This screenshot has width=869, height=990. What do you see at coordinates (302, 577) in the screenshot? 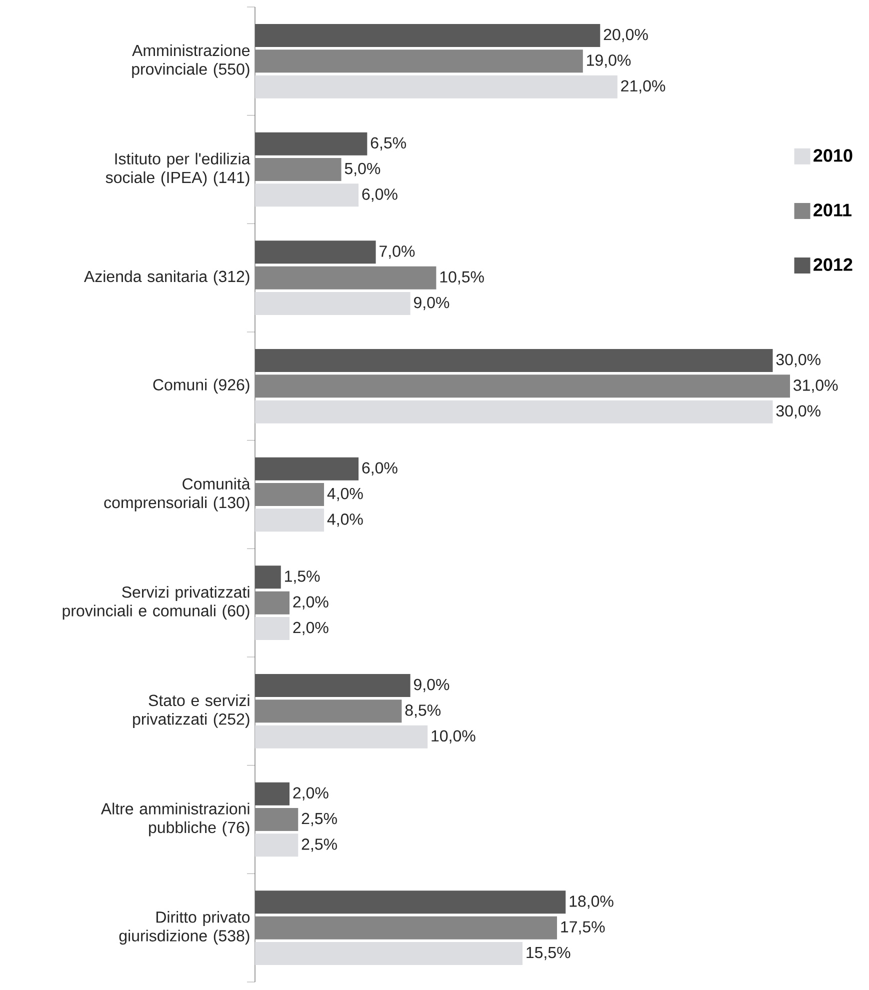
I see `data-label: 1,5%` at bounding box center [302, 577].